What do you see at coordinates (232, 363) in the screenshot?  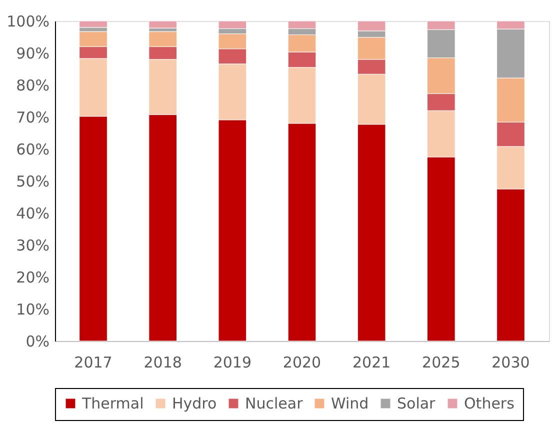 I see `x-tick-label: 2019` at bounding box center [232, 363].